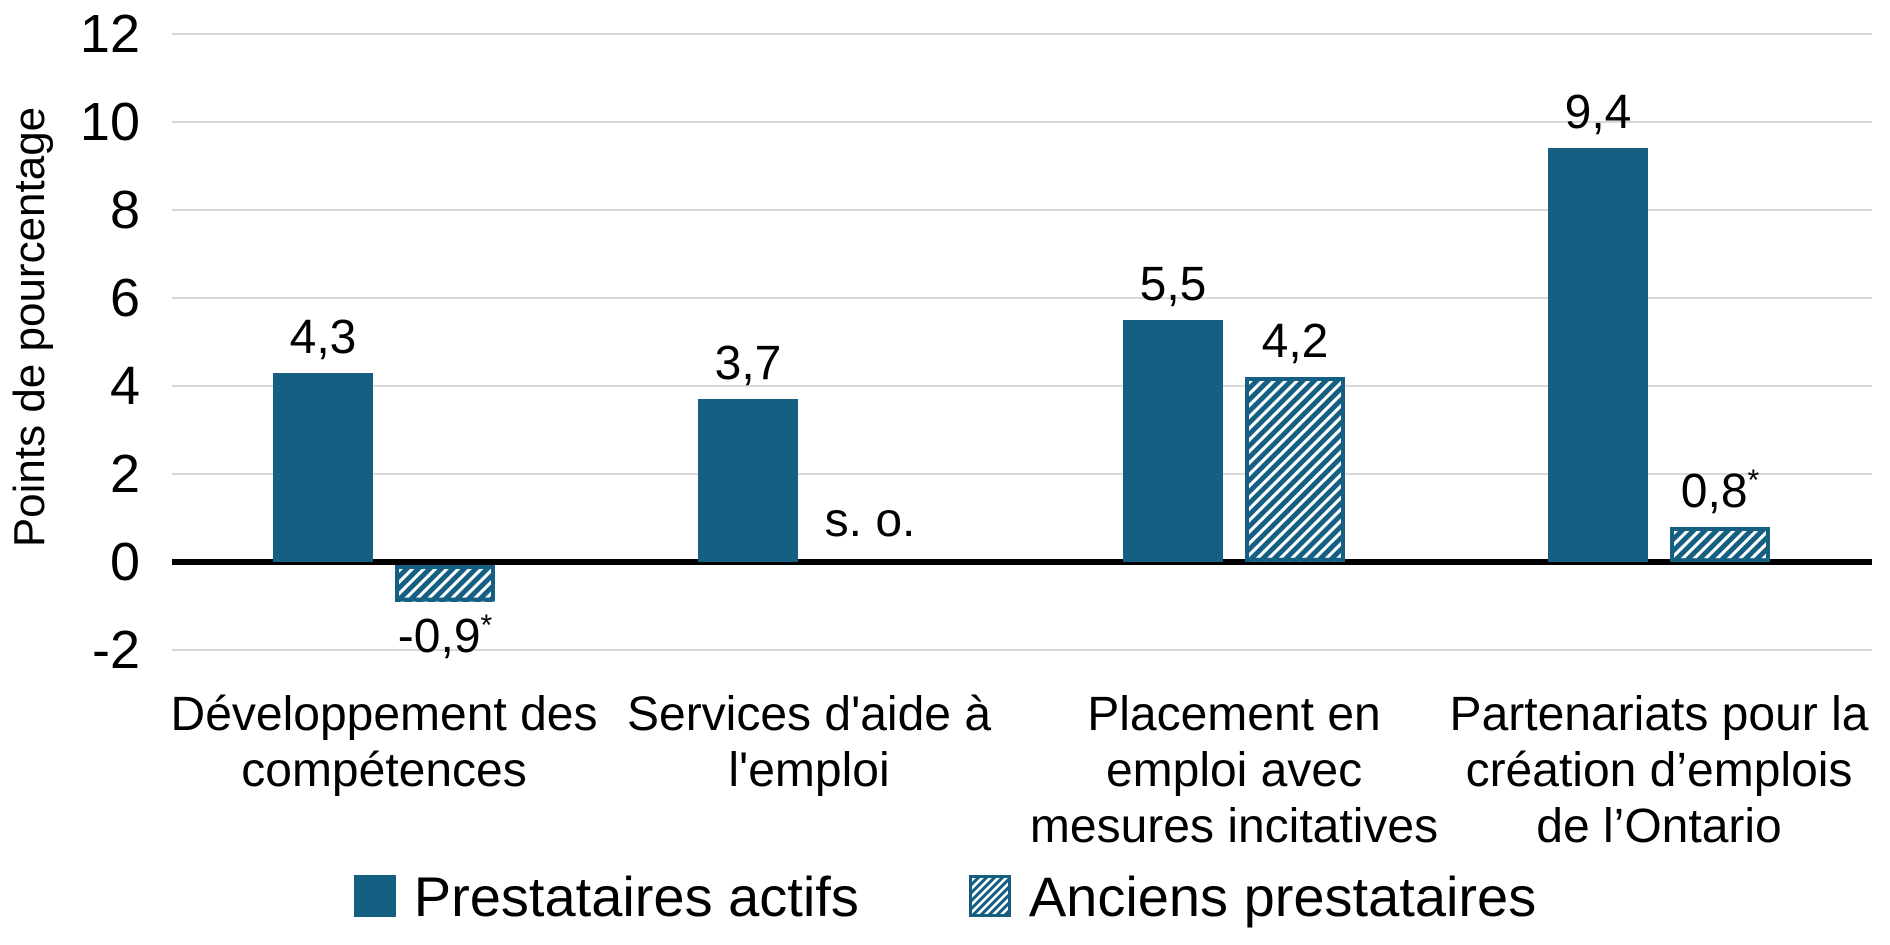 Image resolution: width=1890 pixels, height=945 pixels. Describe the element at coordinates (1022, 562) in the screenshot. I see `x-axis-line` at that location.